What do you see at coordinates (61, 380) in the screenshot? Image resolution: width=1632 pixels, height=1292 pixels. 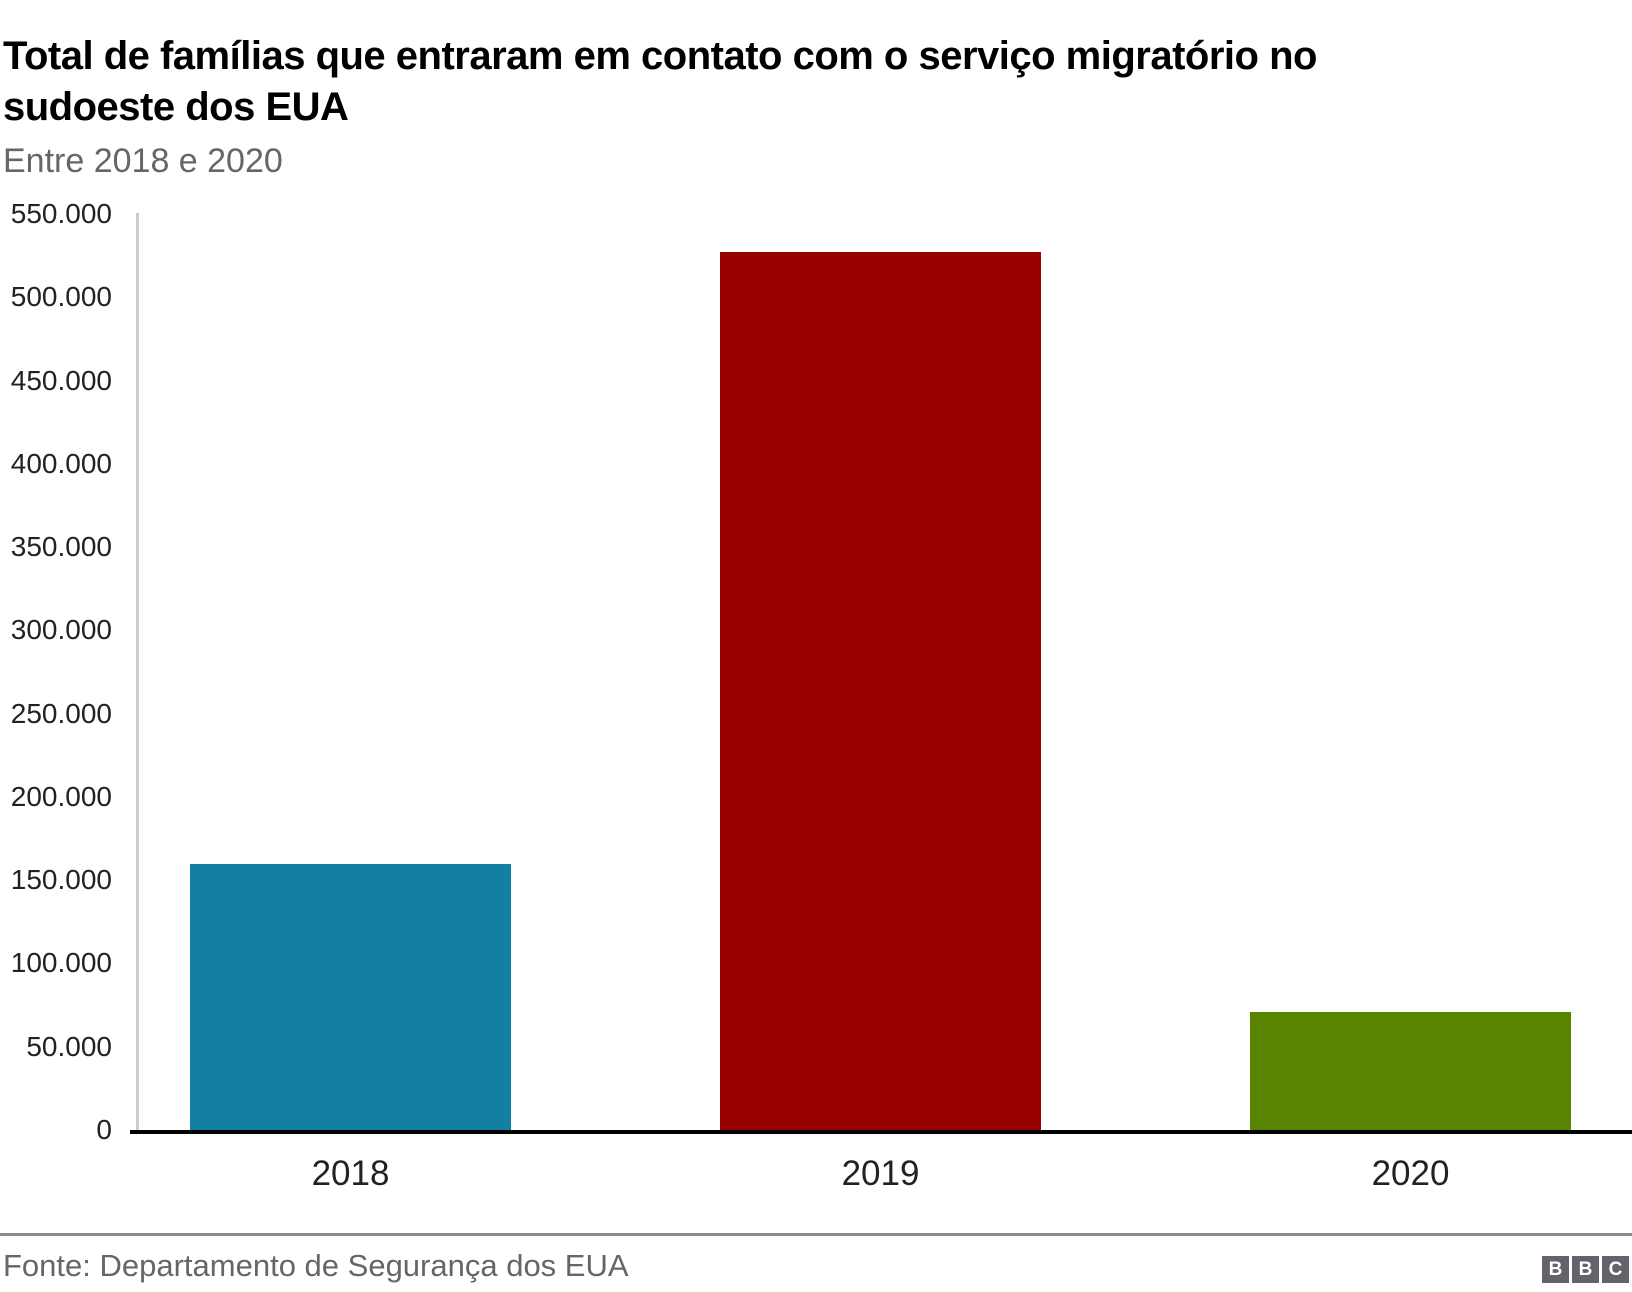 I see `y-tick-label-450.000: 450.000` at bounding box center [61, 380].